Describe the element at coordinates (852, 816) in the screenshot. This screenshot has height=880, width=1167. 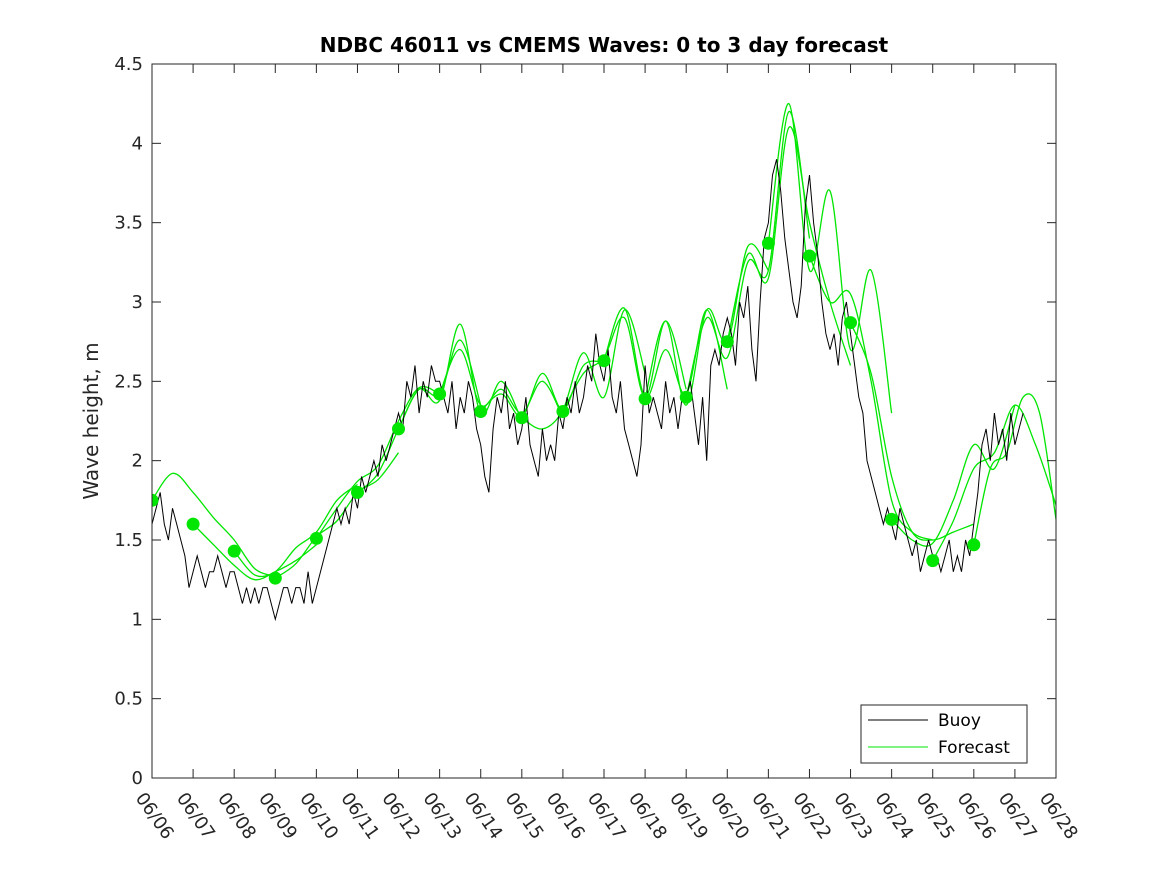
I see `x-tick-label: 06/23` at that location.